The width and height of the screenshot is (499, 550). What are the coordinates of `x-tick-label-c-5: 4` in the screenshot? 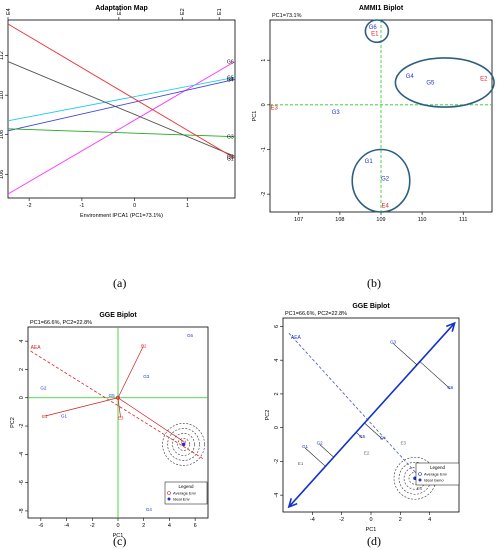 It's located at (169, 526).